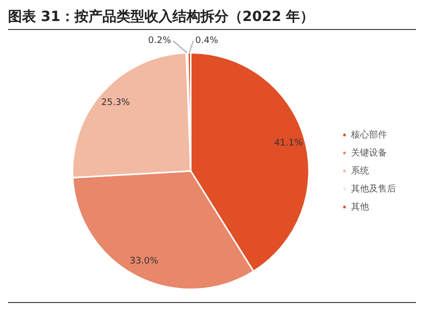 Image resolution: width=424 pixels, height=321 pixels. What do you see at coordinates (207, 41) in the screenshot?
I see `data-label: 0.4%` at bounding box center [207, 41].